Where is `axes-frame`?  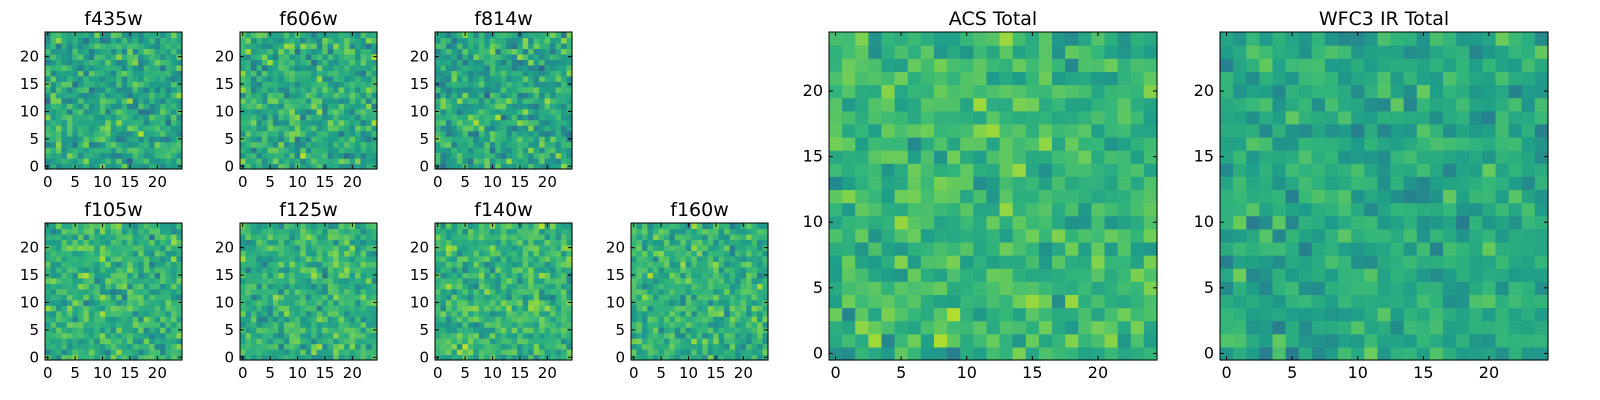
axes-frame is located at coordinates (699, 291).